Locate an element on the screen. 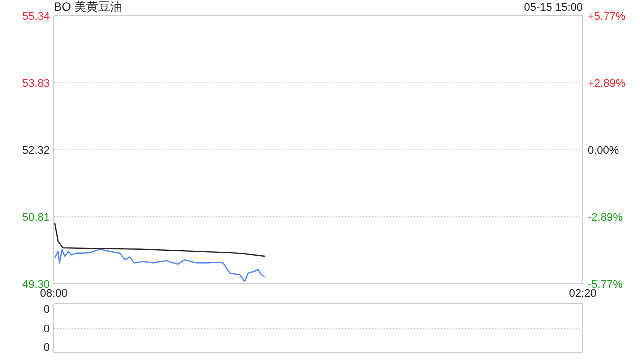  y-tick-label: 52.32 is located at coordinates (36, 151).